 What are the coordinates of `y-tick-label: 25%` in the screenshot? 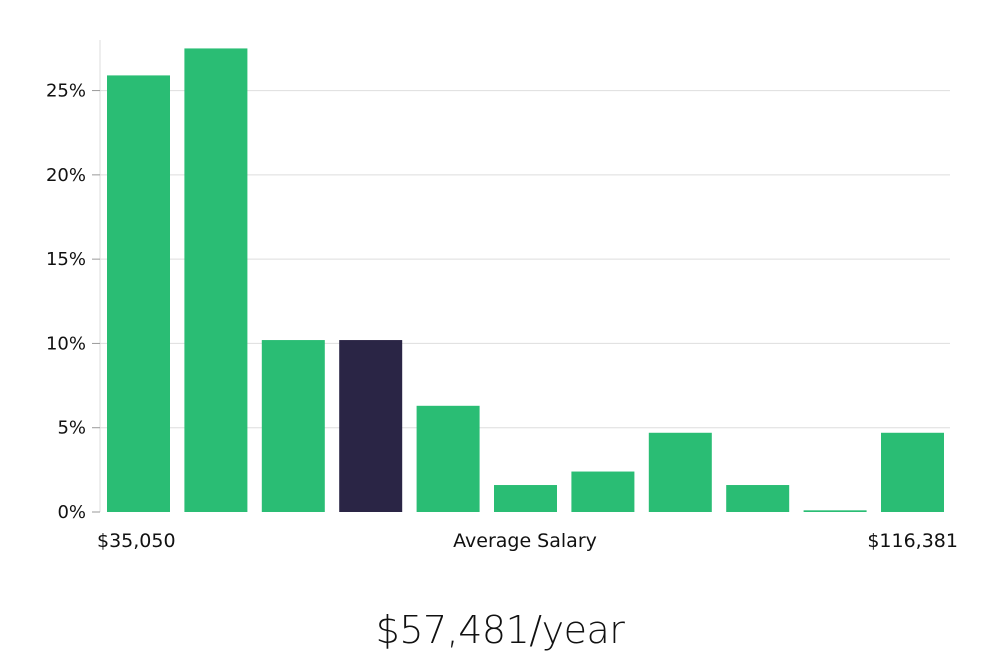 It's located at (66, 91).